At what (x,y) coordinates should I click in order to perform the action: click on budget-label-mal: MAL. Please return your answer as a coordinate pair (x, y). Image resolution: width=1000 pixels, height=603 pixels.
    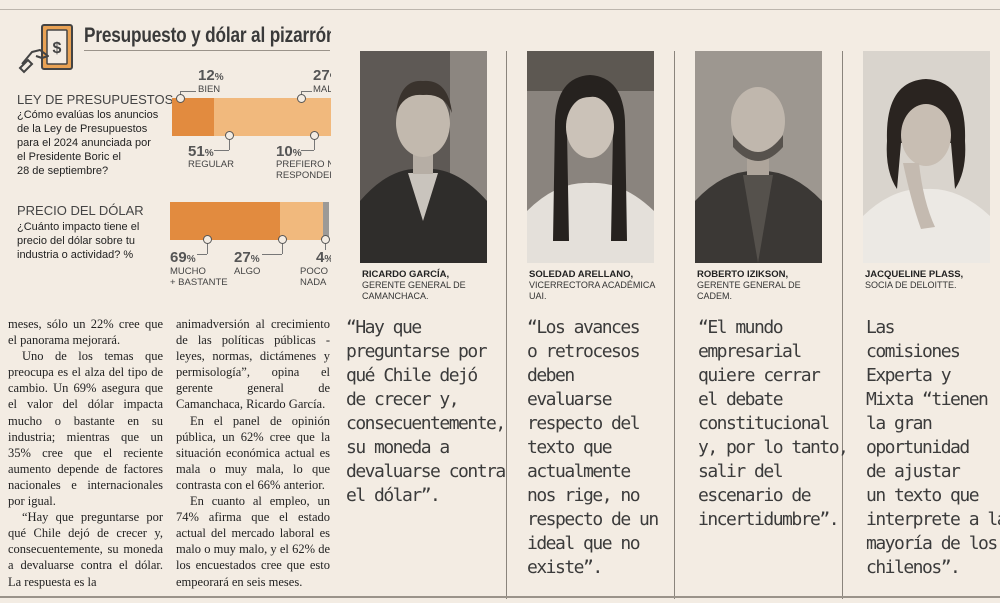
    Looking at the image, I should click on (322, 89).